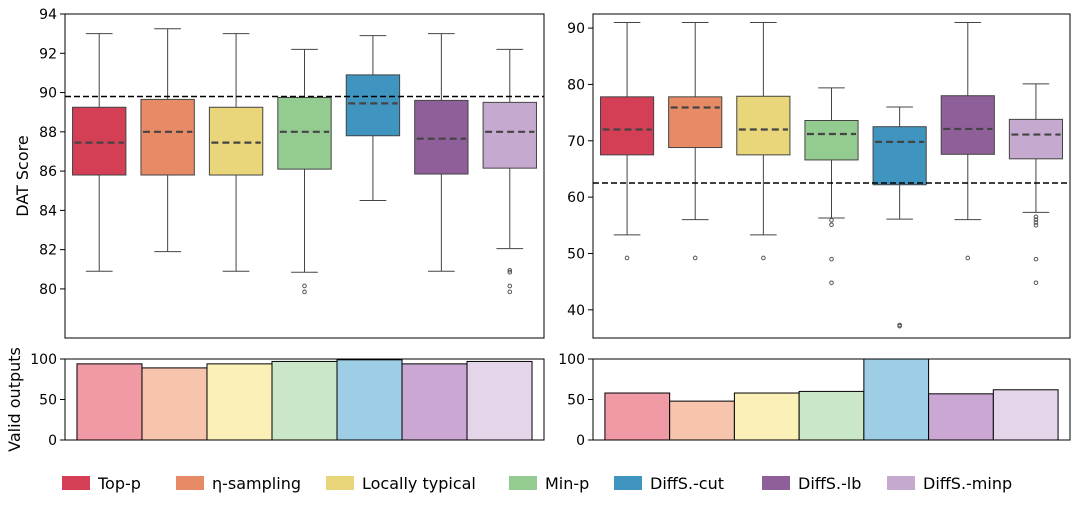 This screenshot has height=508, width=1080. Describe the element at coordinates (48, 251) in the screenshot. I see `y-tick-label-0-1: 82` at that location.